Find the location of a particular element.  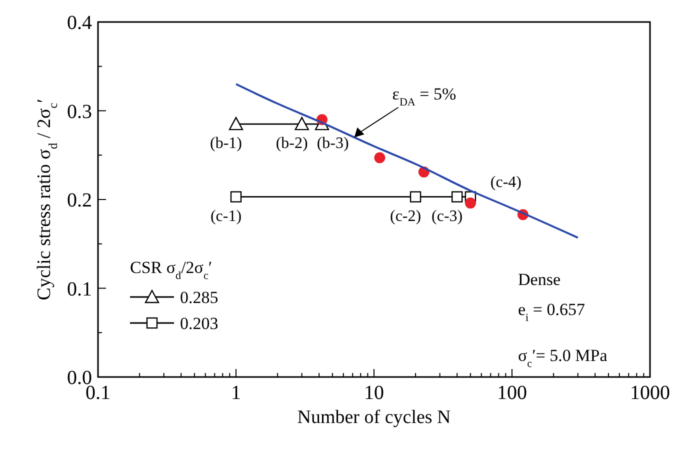

annotation: (b-1) is located at coordinates (226, 143).